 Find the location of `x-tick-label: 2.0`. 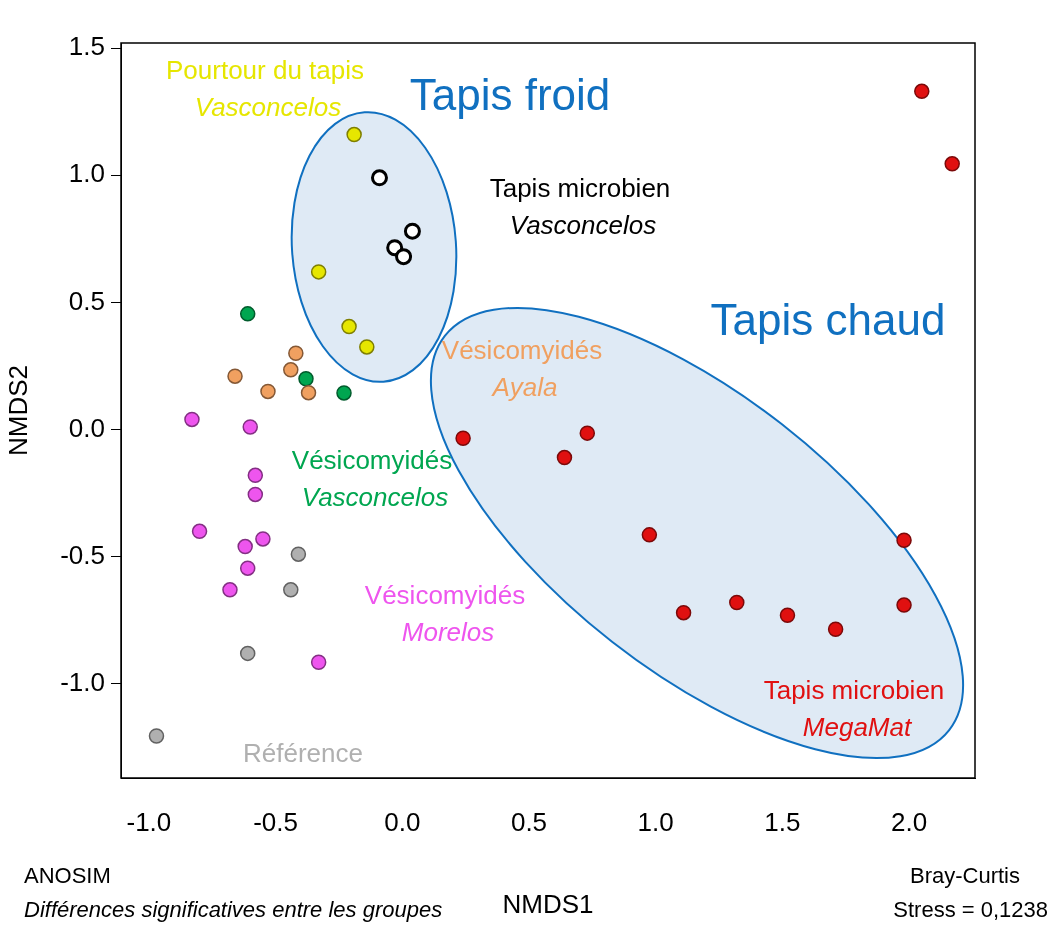

x-tick-label: 2.0 is located at coordinates (909, 821).